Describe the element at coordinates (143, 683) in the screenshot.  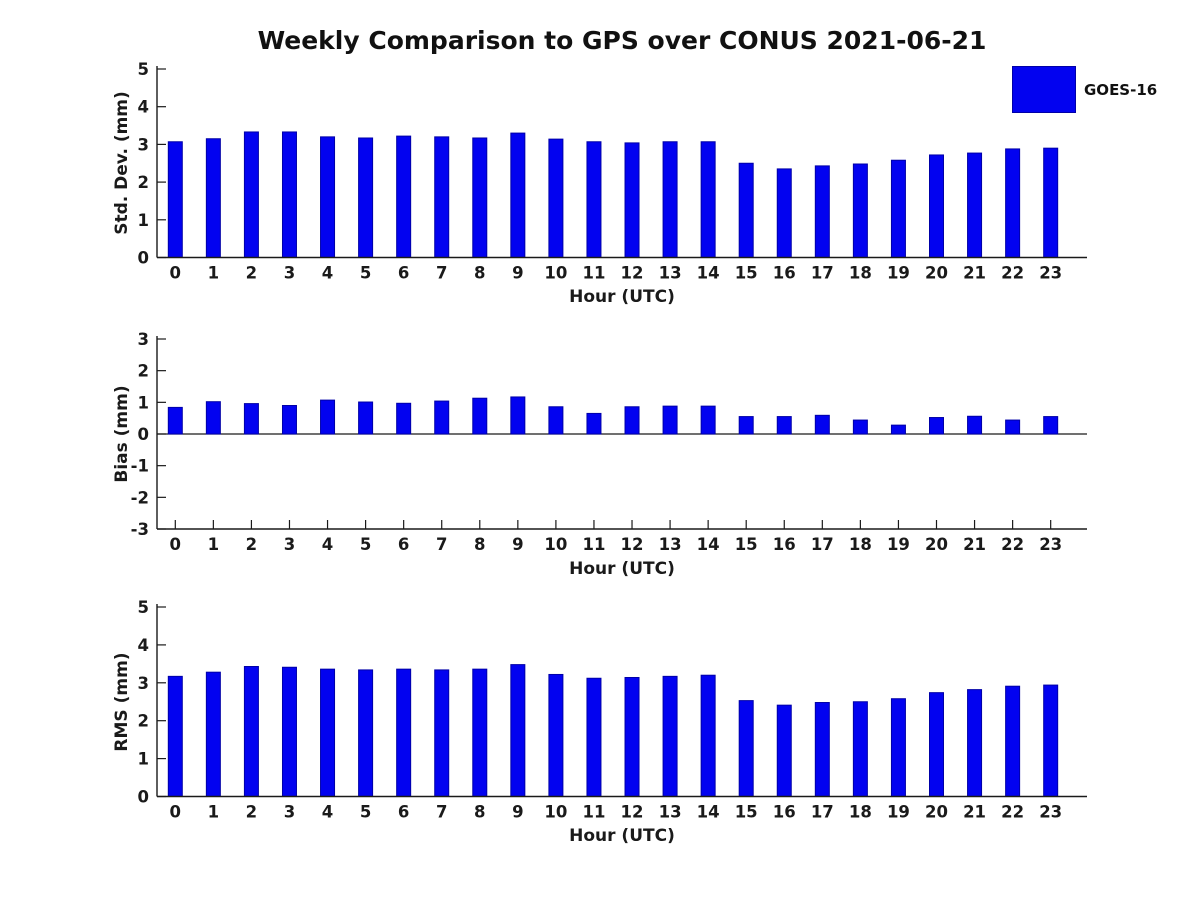
I see `y-tick-label: 3` at that location.